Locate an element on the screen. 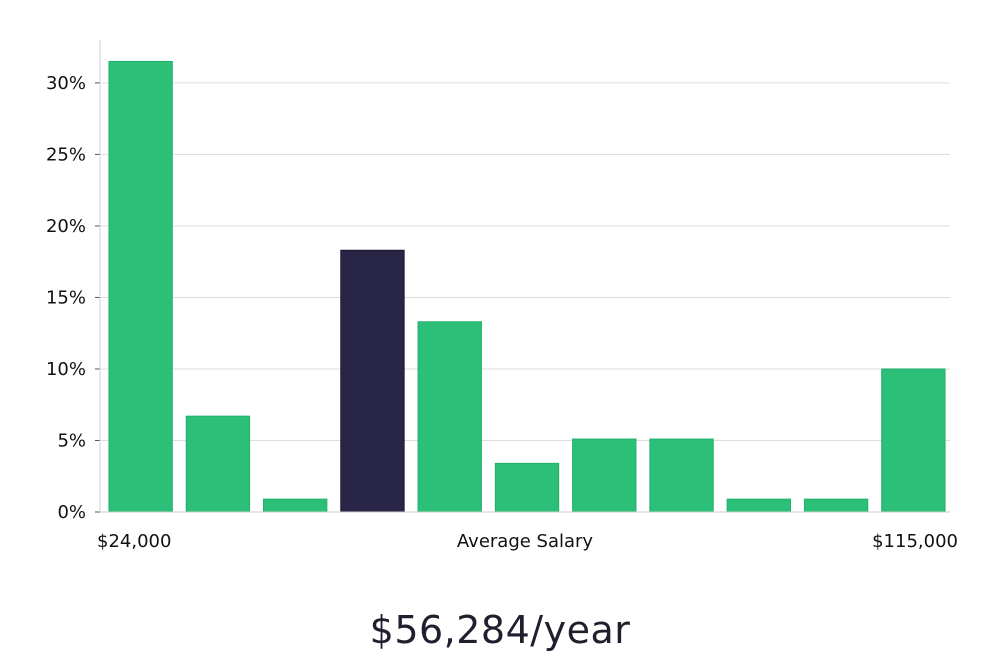 This screenshot has height=660, width=1000. average-salary-value: $56,284/year is located at coordinates (500, 630).